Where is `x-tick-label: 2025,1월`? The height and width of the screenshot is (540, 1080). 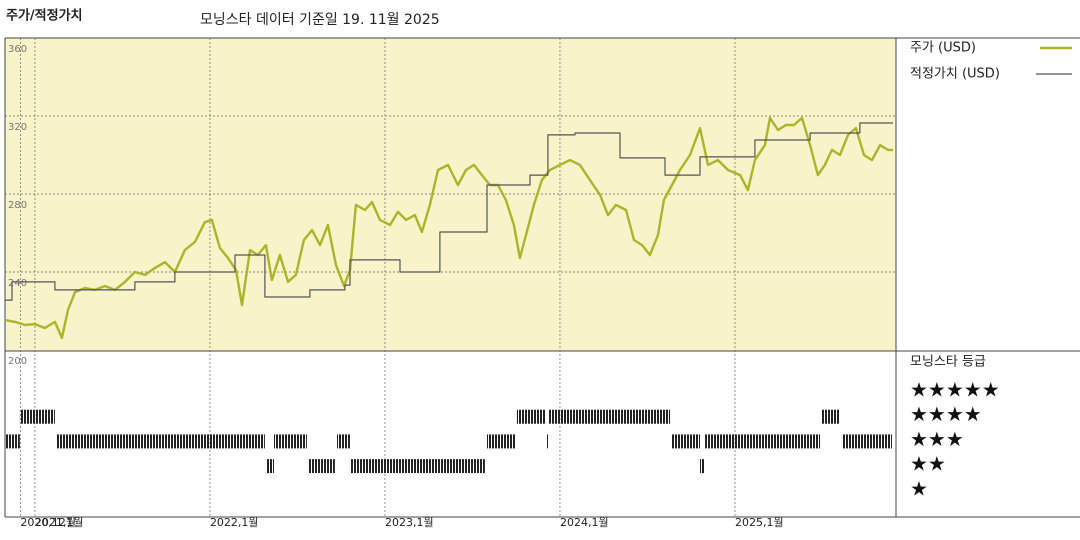
x-tick-label: 2025,1월 is located at coordinates (759, 522).